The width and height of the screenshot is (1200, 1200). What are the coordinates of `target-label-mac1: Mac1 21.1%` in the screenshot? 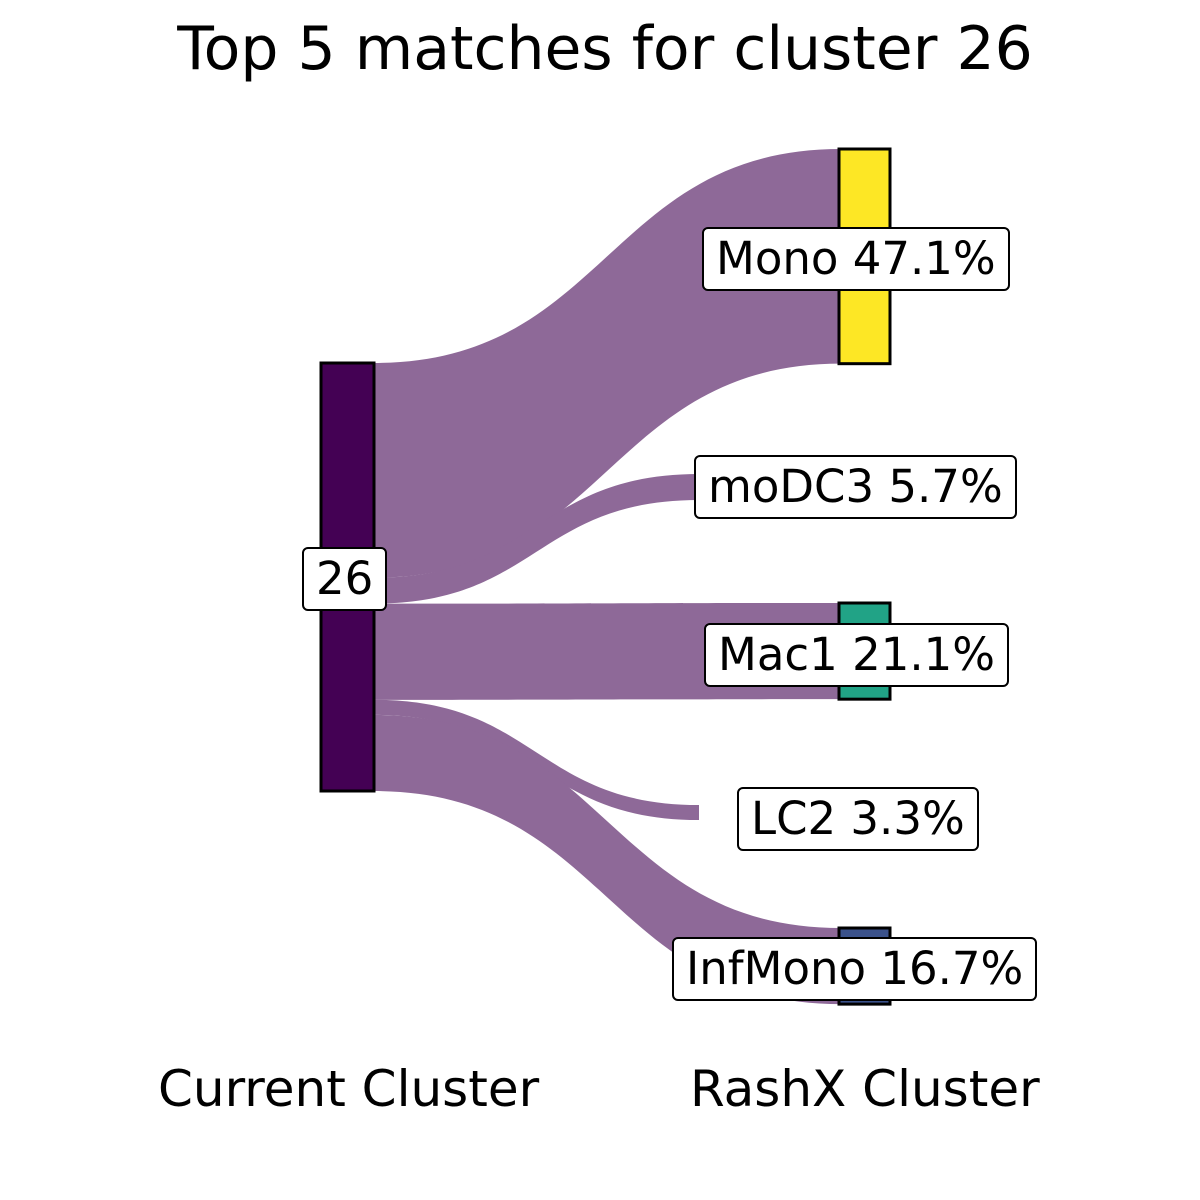 It's located at (857, 655).